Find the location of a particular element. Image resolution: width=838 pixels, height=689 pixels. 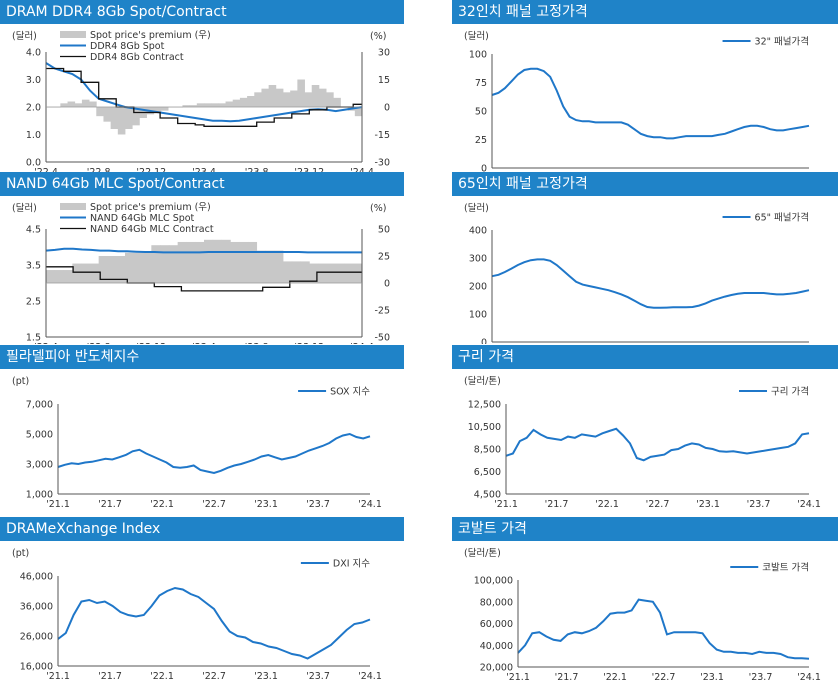

y-tick-label: 3.5 is located at coordinates (33, 266).